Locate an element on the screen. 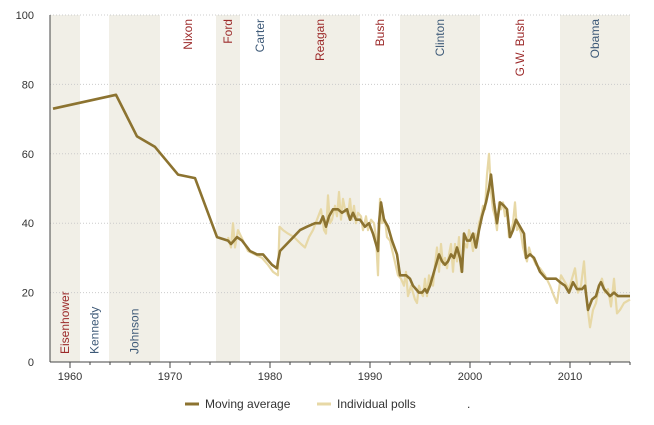  x-tick-label-2000: 2000 is located at coordinates (470, 377).